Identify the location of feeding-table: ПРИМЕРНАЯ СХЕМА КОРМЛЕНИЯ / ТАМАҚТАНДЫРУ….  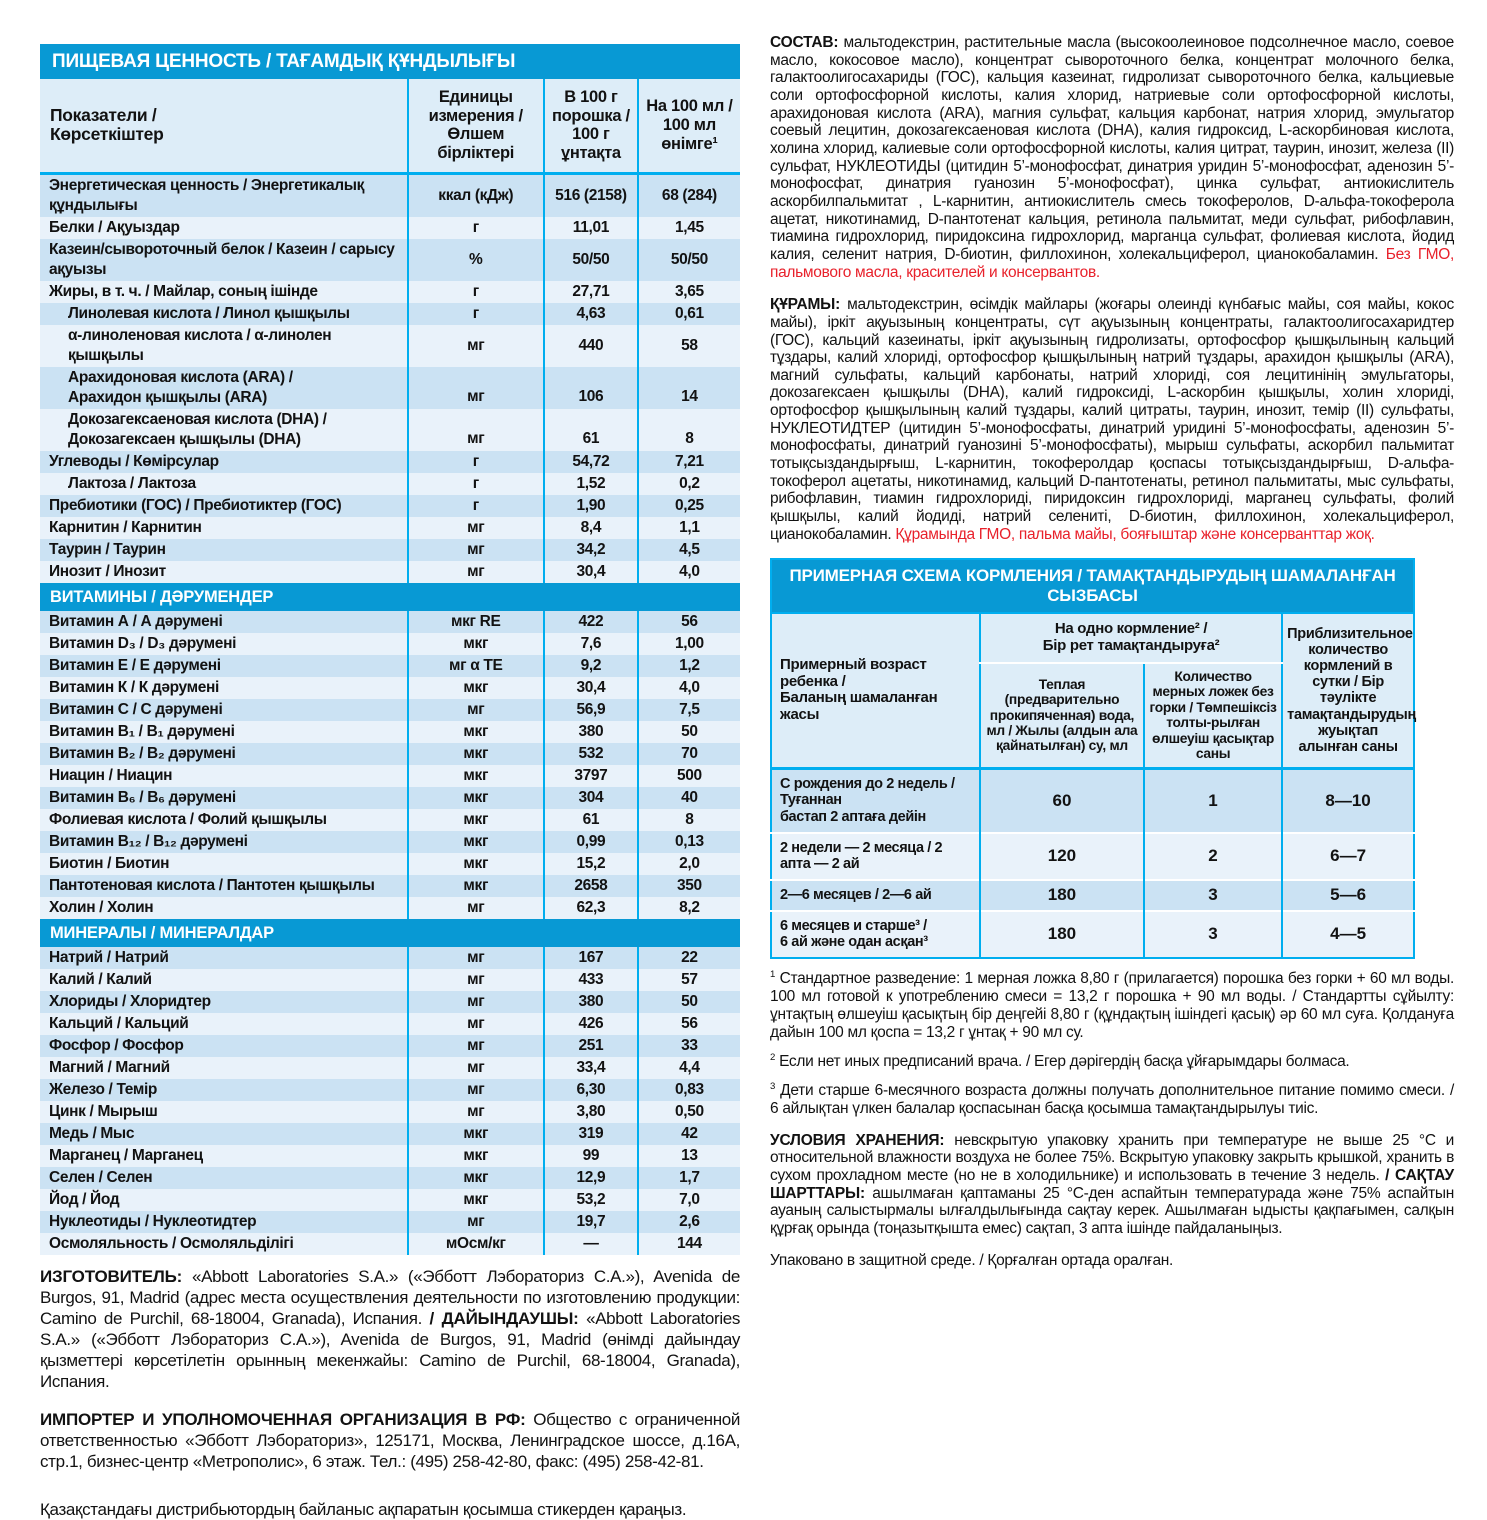
(1093, 758).